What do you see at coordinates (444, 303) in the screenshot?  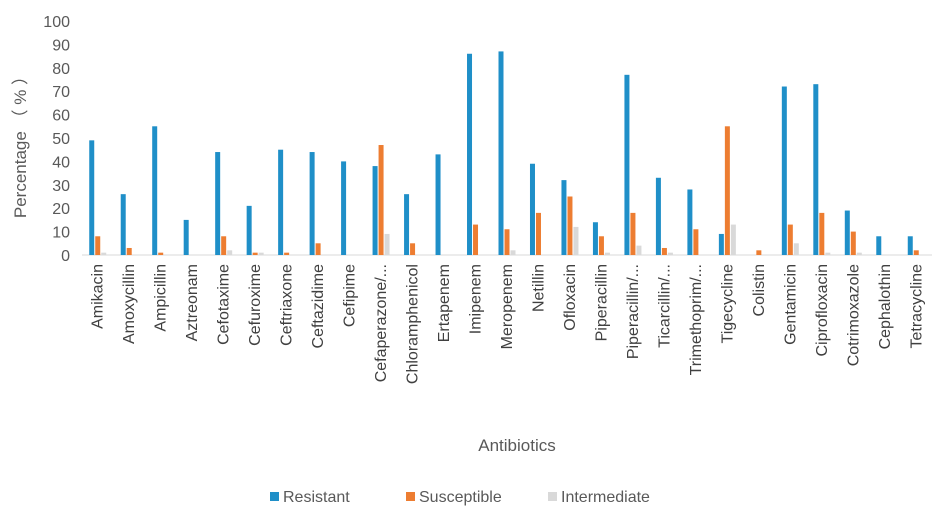 I see `category-label: Ertapenem` at bounding box center [444, 303].